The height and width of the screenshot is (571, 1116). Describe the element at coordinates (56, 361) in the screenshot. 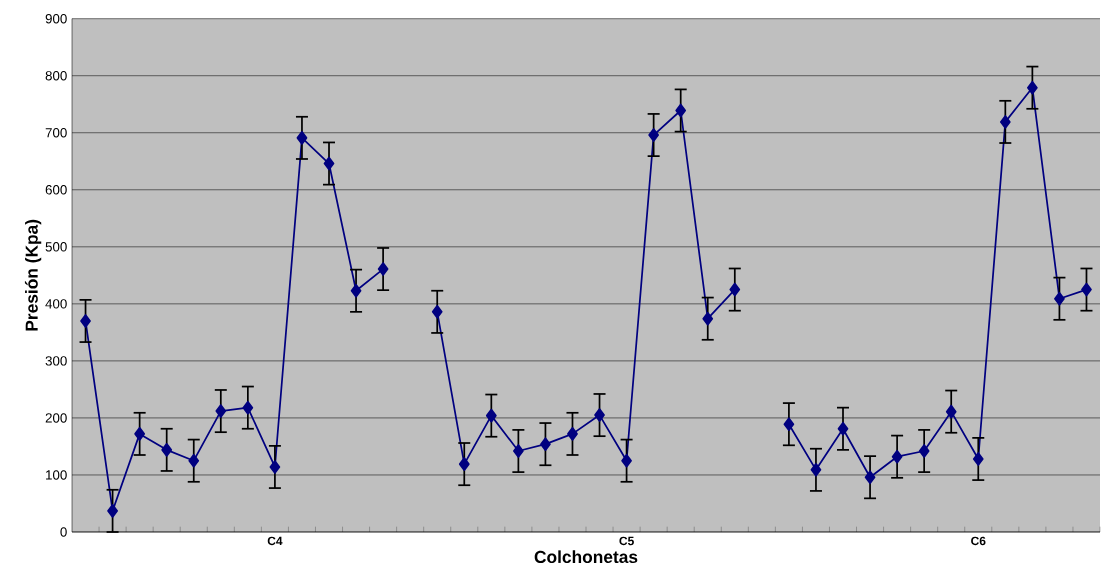

I see `y-tick-label: 300` at that location.